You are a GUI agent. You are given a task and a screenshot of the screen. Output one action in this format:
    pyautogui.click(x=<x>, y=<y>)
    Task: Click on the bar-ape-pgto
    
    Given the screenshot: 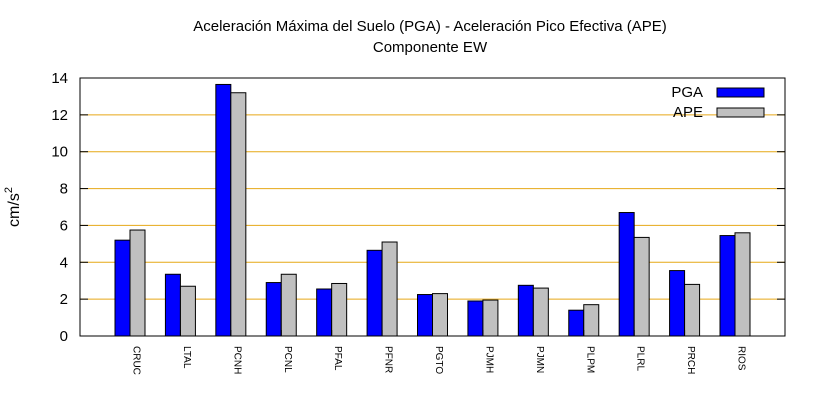 What is the action you would take?
    pyautogui.click(x=440, y=315)
    